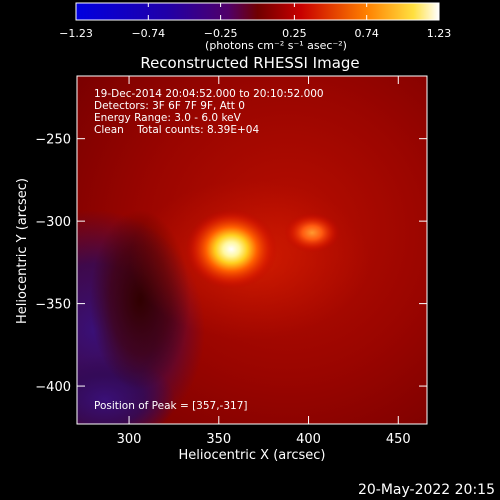  Describe the element at coordinates (312, 232) in the screenshot. I see `source-secondary` at that location.